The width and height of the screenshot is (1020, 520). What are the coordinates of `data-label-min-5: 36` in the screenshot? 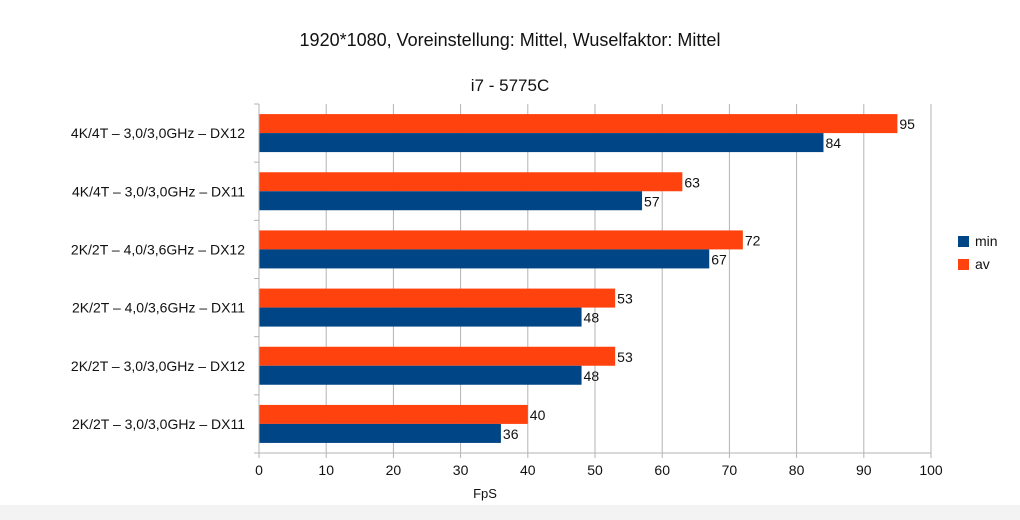 It's located at (511, 434).